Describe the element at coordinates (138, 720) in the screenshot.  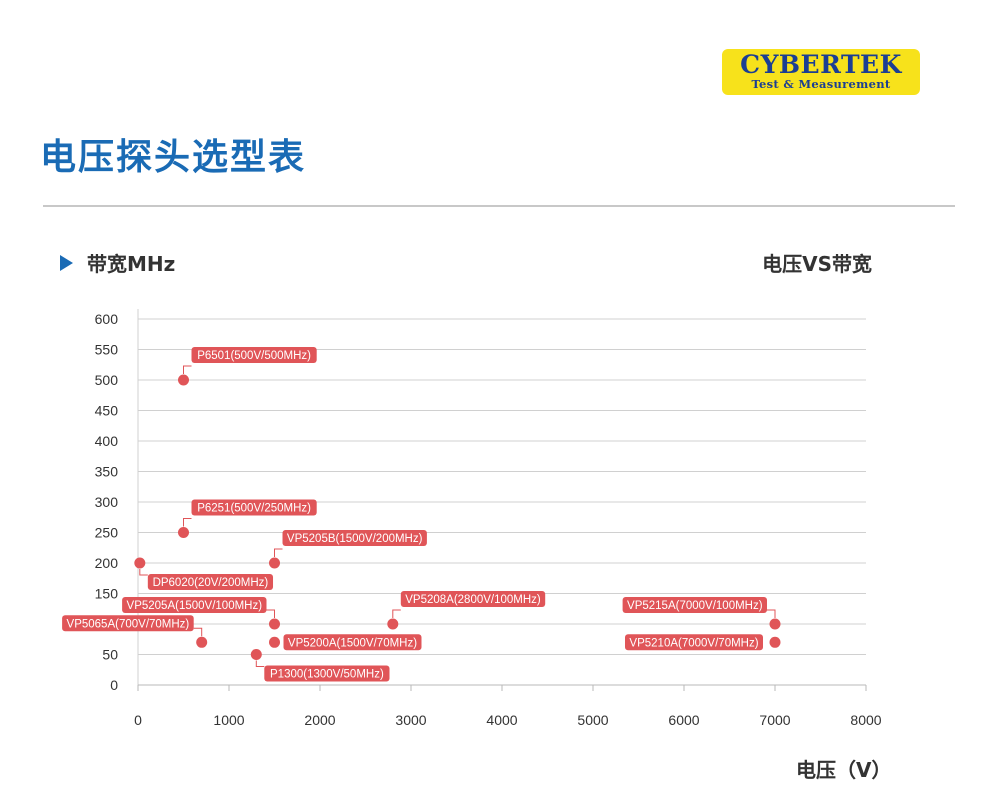
I see `x-tick-label: 0` at that location.